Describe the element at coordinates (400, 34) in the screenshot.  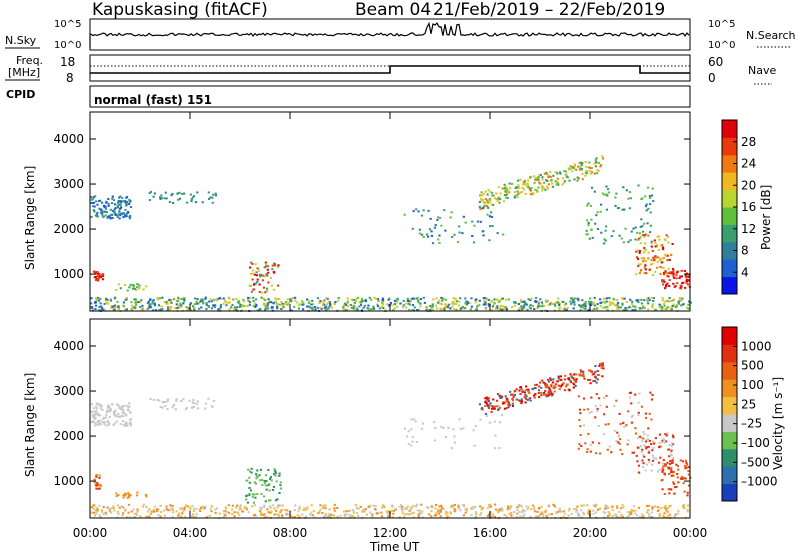
I see `nsky-panel: N.Sky 10^5 10^0 10^5 10^0 N.Search` at that location.